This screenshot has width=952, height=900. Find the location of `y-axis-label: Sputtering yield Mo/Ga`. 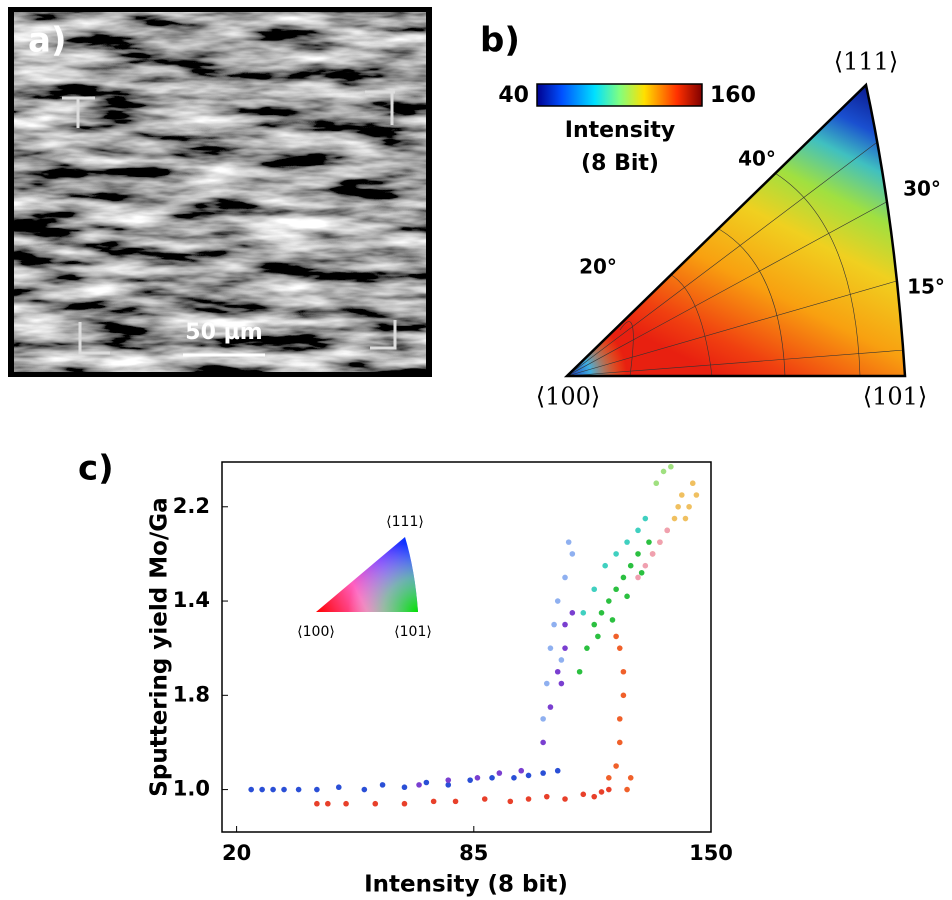

y-axis-label: Sputtering yield Mo/Ga is located at coordinates (160, 646).